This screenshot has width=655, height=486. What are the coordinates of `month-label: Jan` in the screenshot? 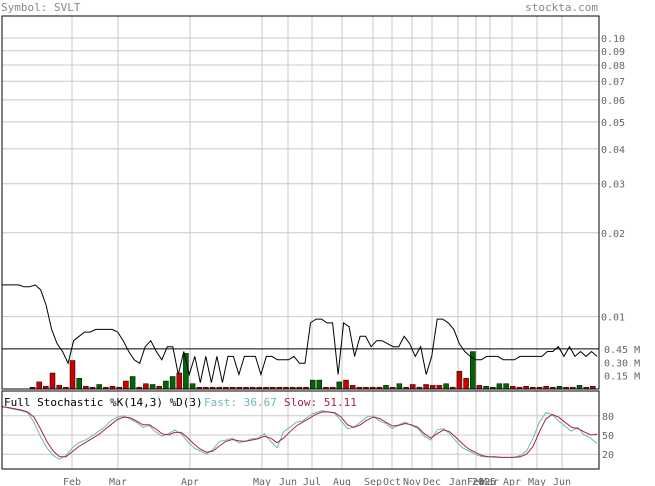 It's located at (458, 481).